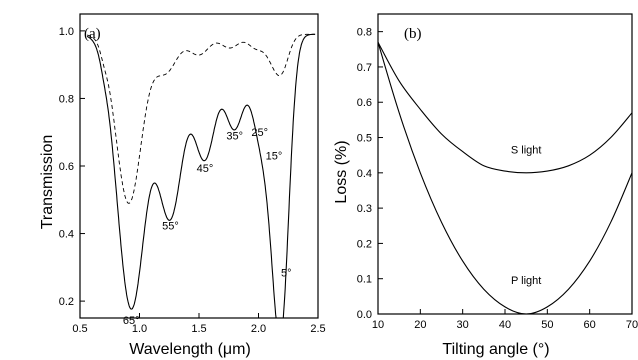 The width and height of the screenshot is (638, 360). I want to click on panel-b-xtick-label: 20, so click(420, 325).